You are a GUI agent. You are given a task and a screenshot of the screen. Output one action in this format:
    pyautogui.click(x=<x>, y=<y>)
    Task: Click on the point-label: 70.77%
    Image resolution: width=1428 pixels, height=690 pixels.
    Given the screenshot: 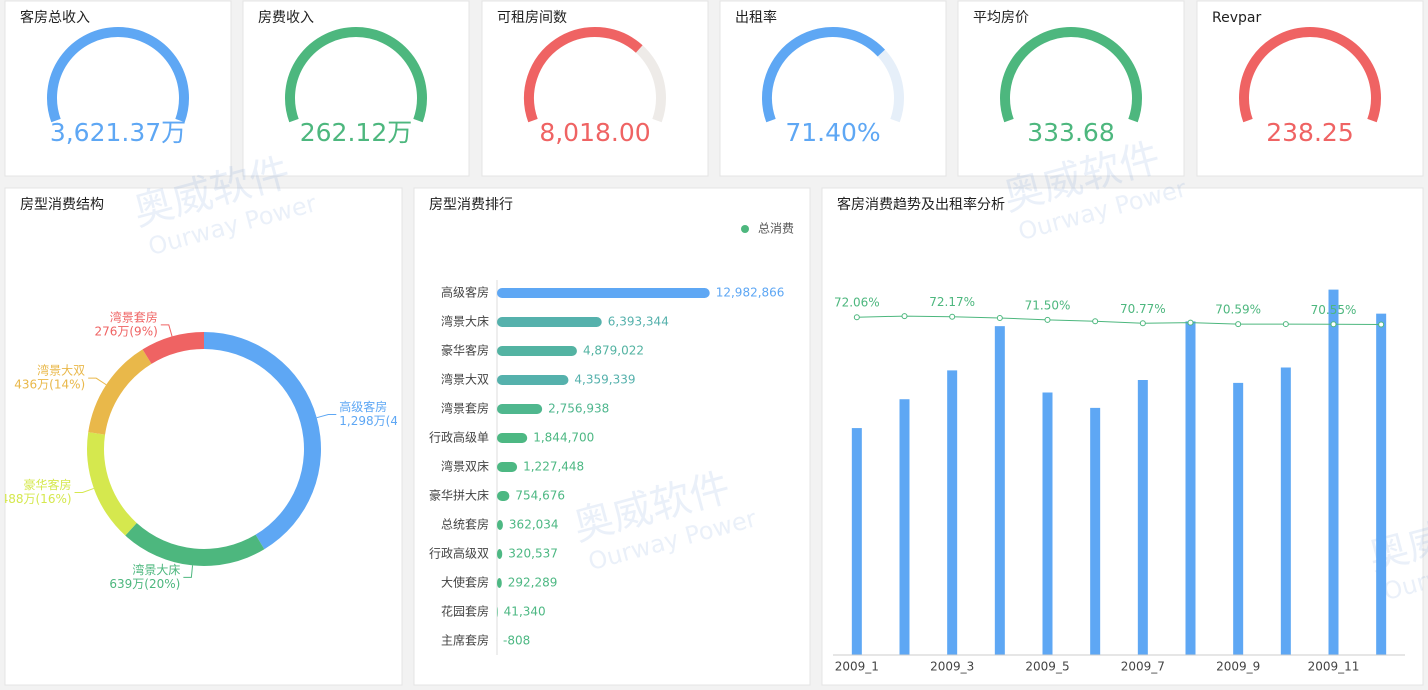 What is the action you would take?
    pyautogui.click(x=1143, y=309)
    